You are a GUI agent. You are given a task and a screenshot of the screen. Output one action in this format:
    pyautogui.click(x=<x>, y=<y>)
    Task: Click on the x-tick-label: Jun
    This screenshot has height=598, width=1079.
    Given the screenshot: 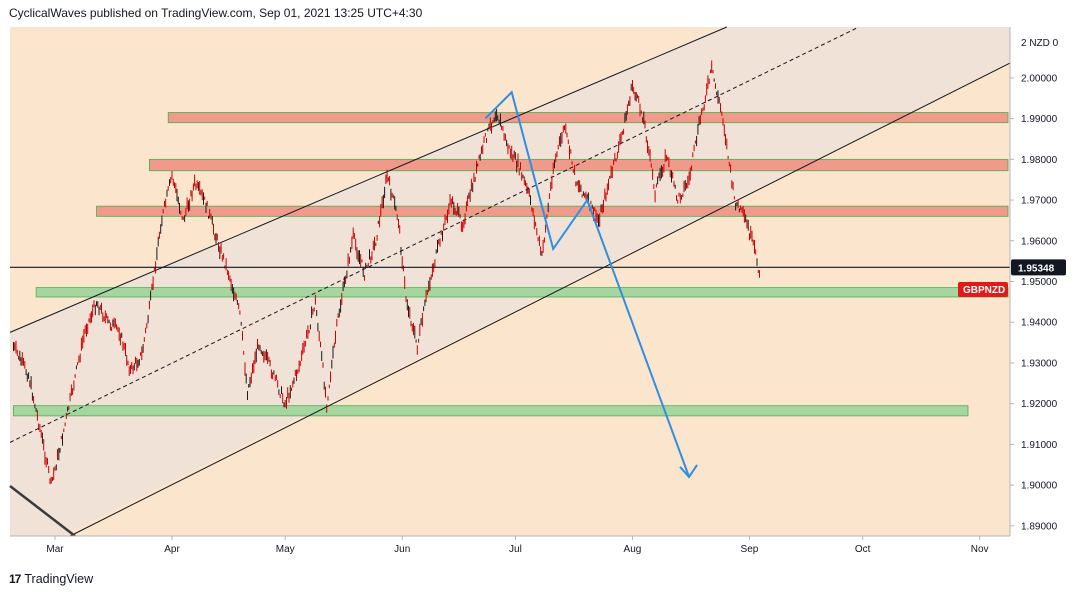 What is the action you would take?
    pyautogui.click(x=402, y=549)
    